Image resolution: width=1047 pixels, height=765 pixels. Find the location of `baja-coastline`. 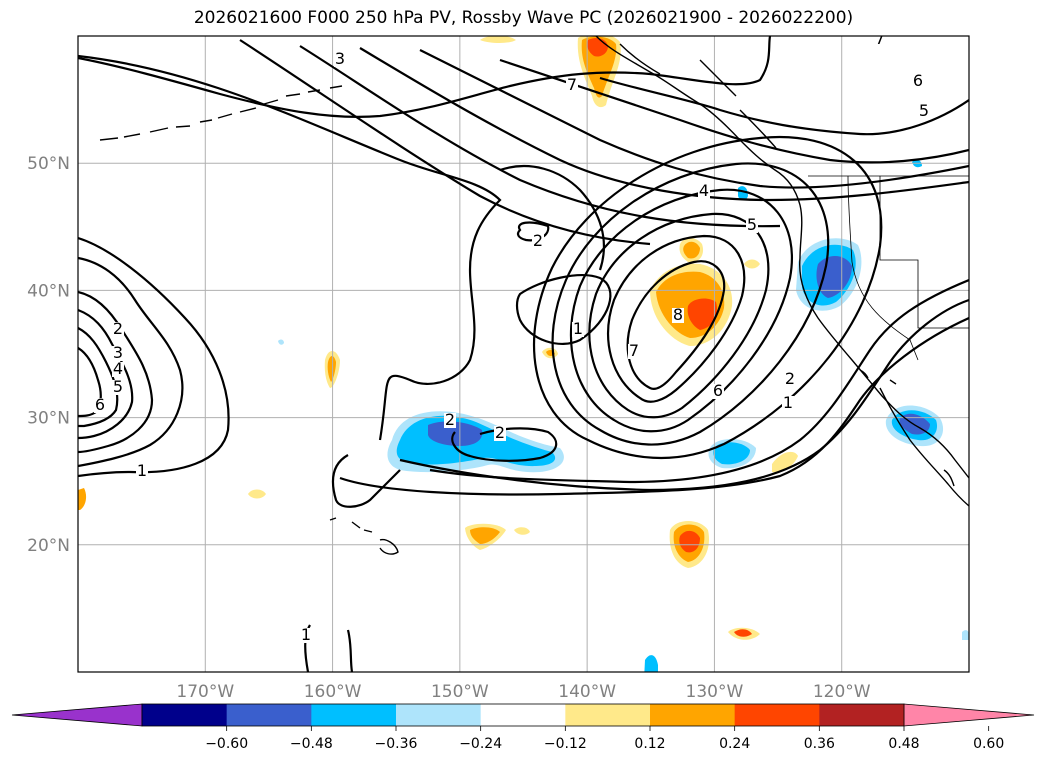

baja-coastline is located at coordinates (924, 447).